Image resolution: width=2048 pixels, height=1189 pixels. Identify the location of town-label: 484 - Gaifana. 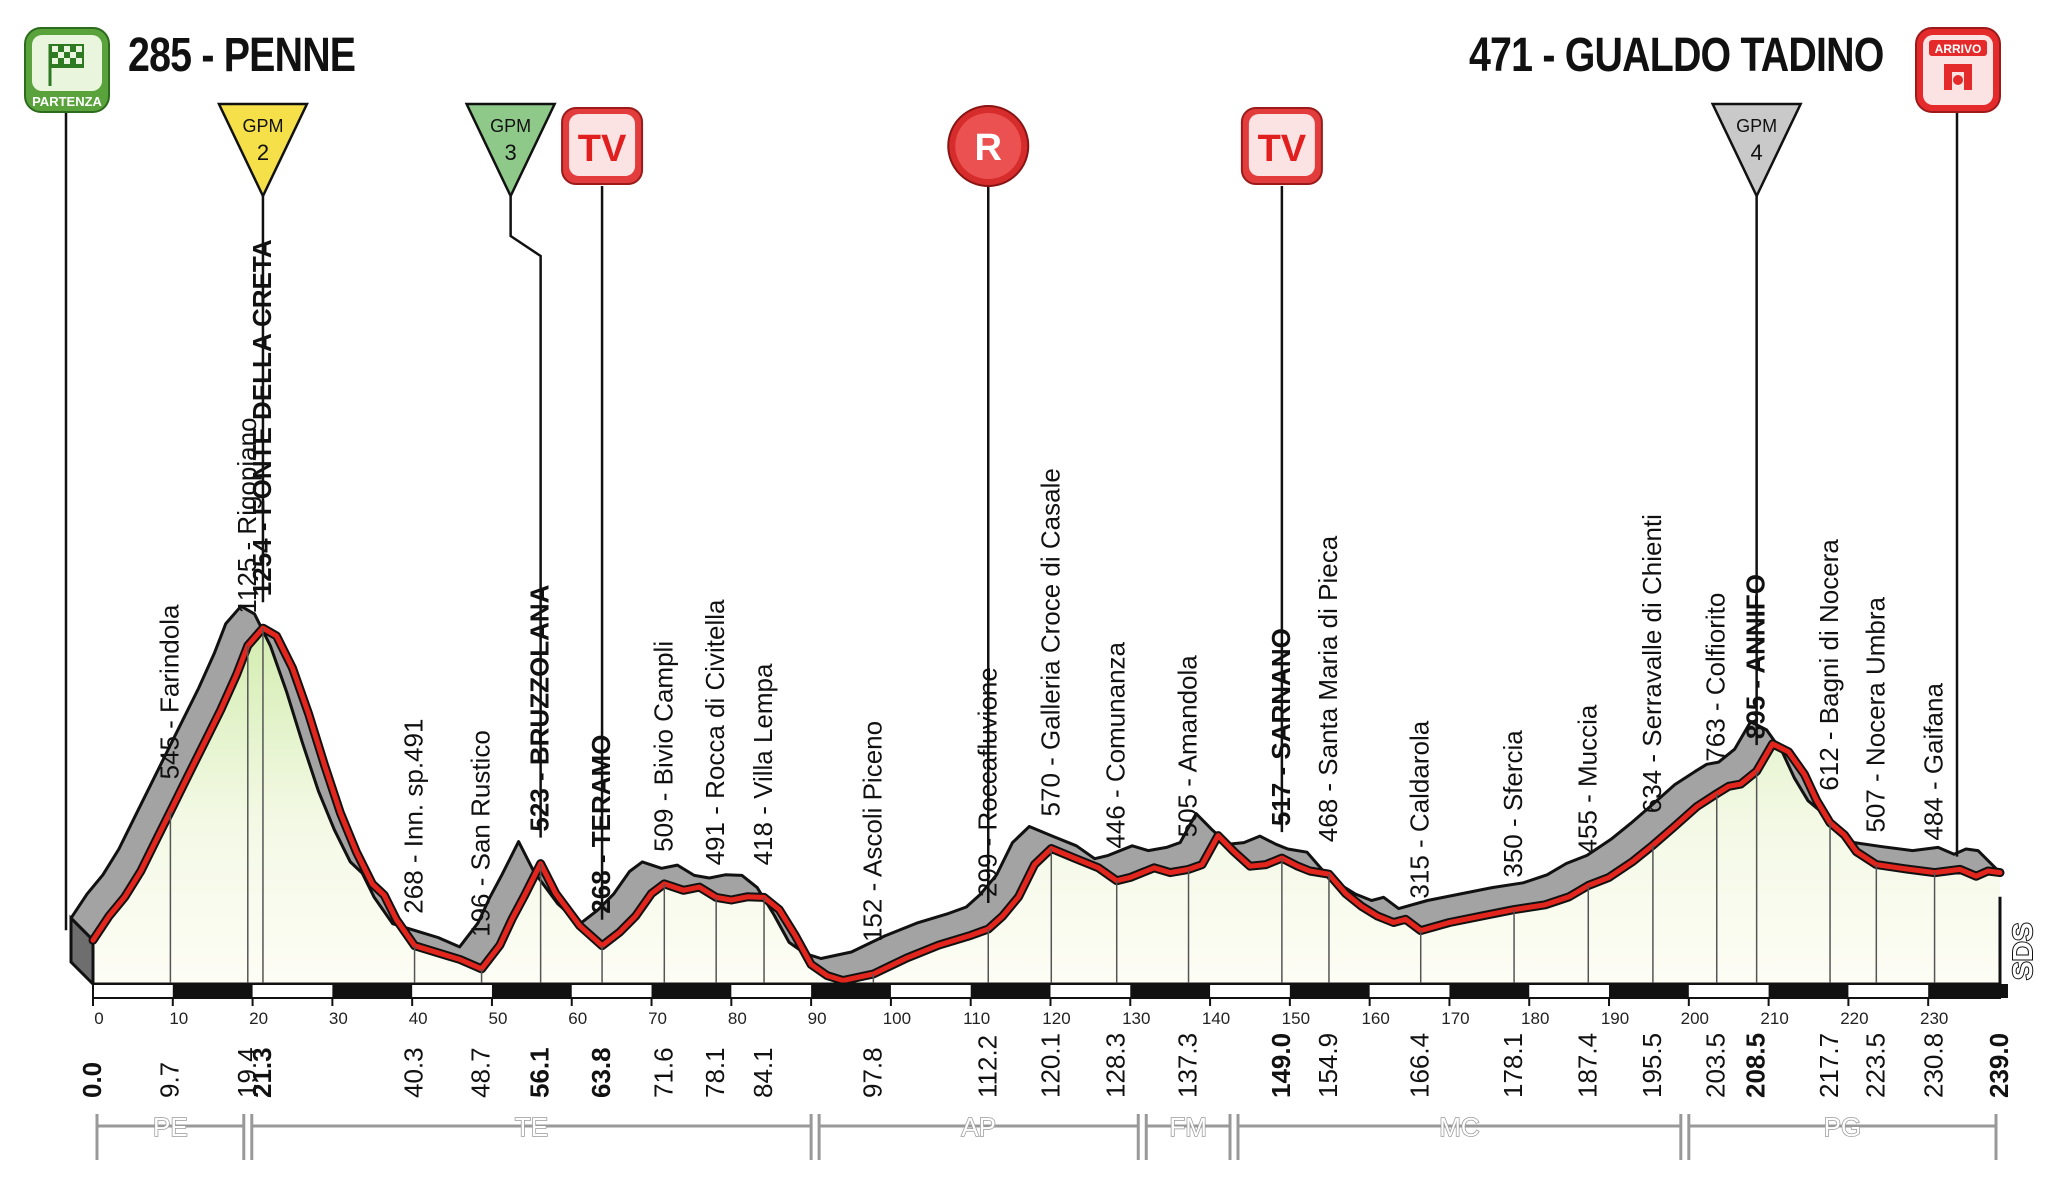
(1934, 762).